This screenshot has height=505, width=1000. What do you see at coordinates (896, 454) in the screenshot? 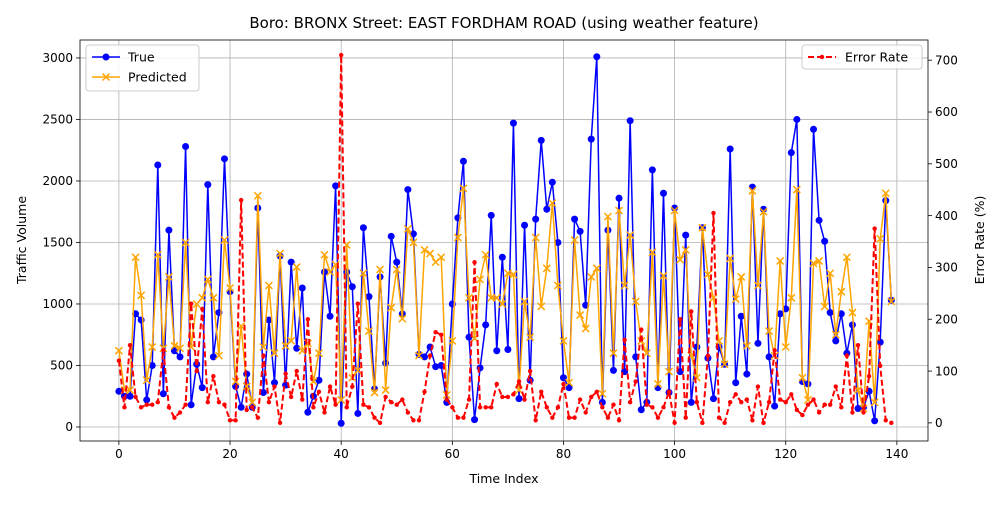
I see `x-tick-label: 140` at bounding box center [896, 454].